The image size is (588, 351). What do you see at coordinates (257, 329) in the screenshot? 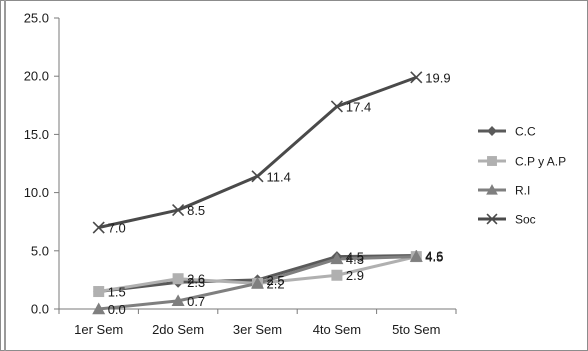
I see `x-tick-label: 3er Sem` at bounding box center [257, 329].